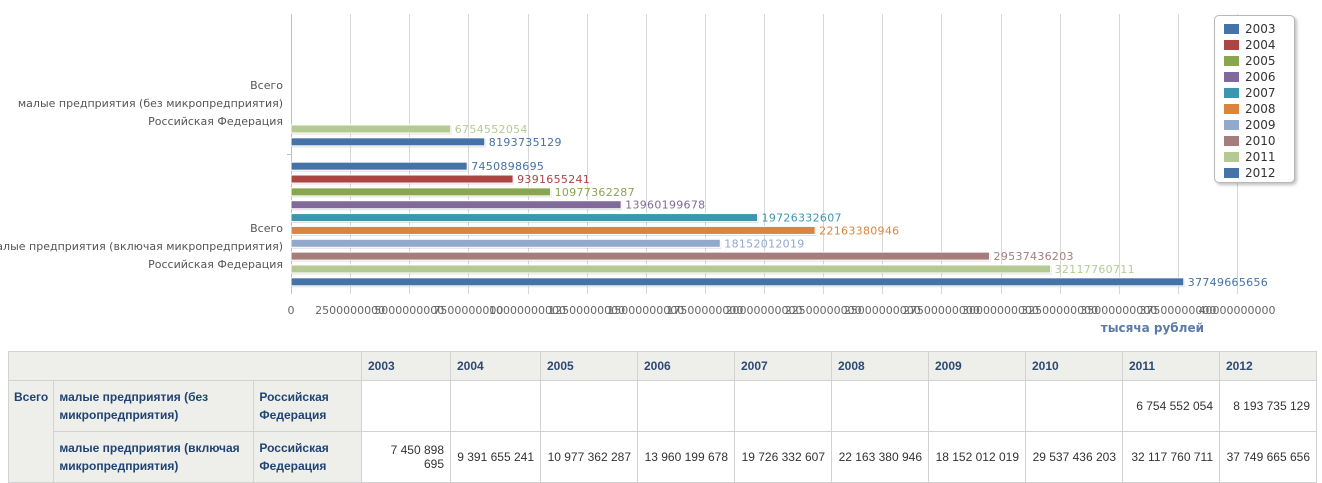 The width and height of the screenshot is (1322, 483). What do you see at coordinates (977, 366) in the screenshot?
I see `table-header-year: 2009` at bounding box center [977, 366].